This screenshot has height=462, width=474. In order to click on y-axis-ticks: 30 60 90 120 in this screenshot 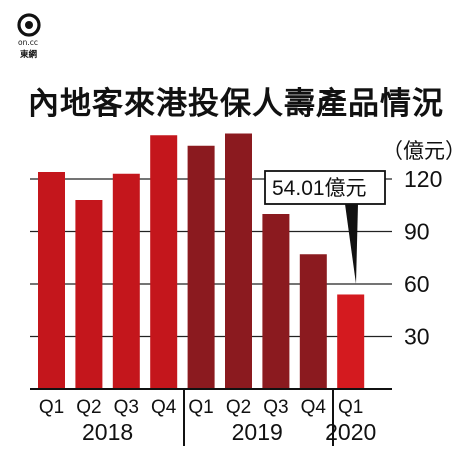, I will do `click(423, 258)`.